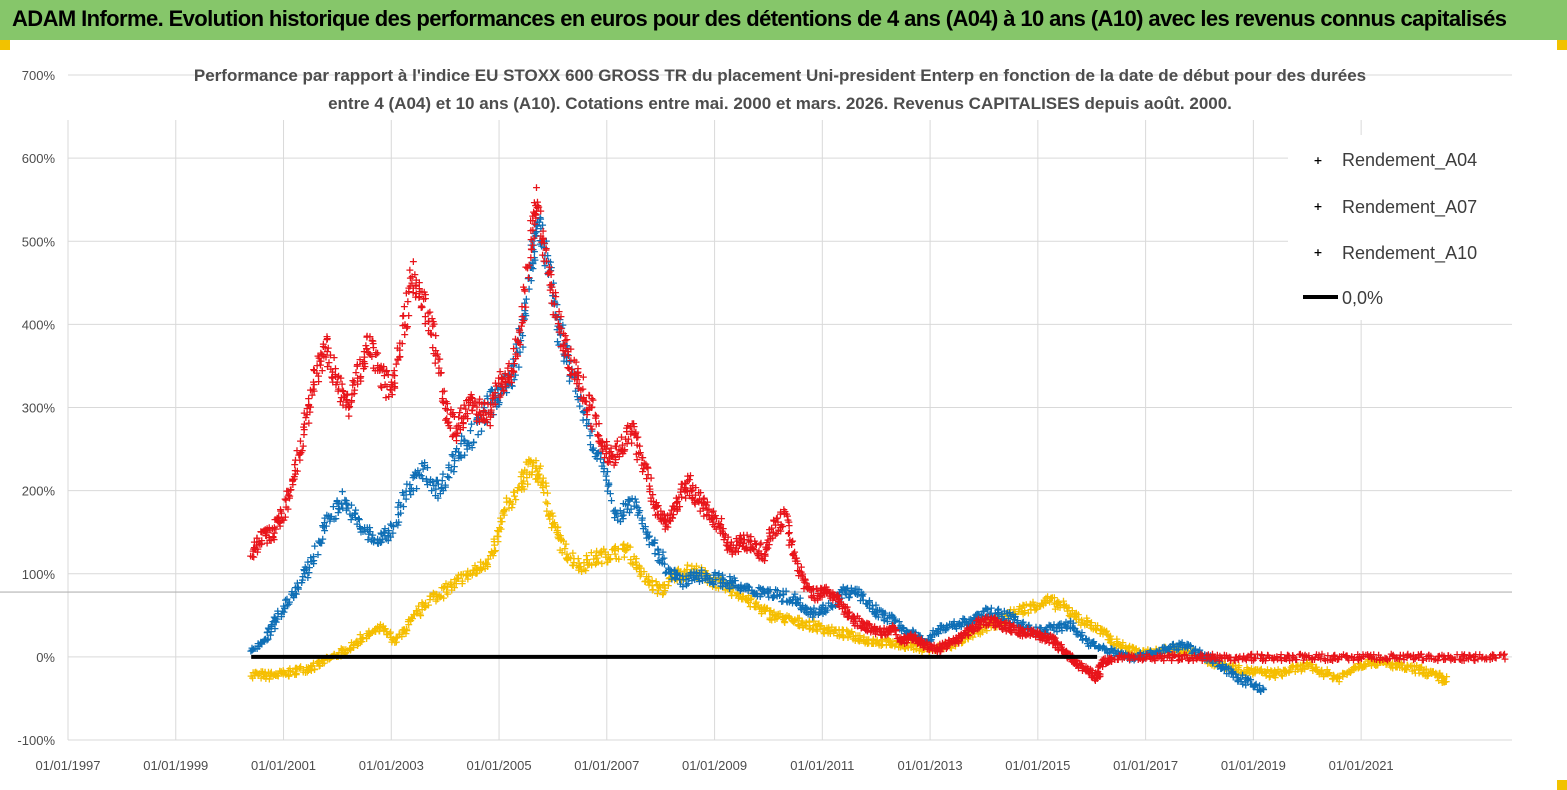  Describe the element at coordinates (1145, 765) in the screenshot. I see `x-tick-label: 01/01/2017` at that location.